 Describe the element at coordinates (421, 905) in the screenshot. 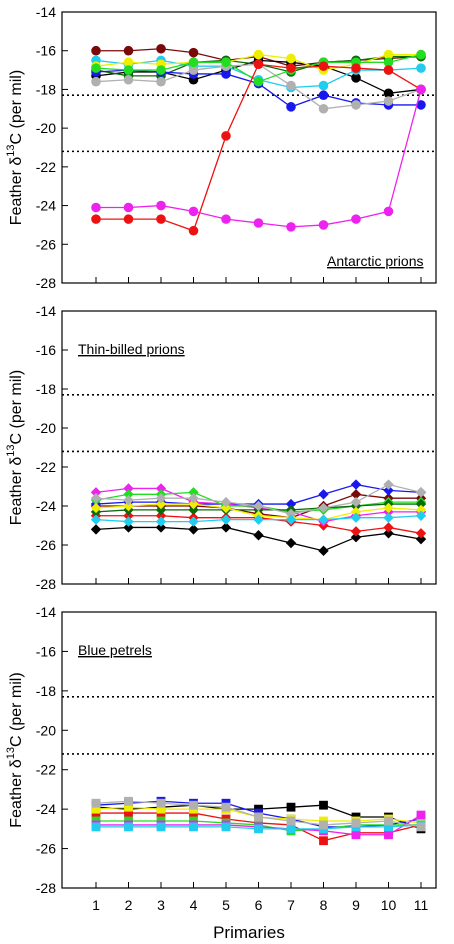

I see `x-tick-label: 11` at that location.